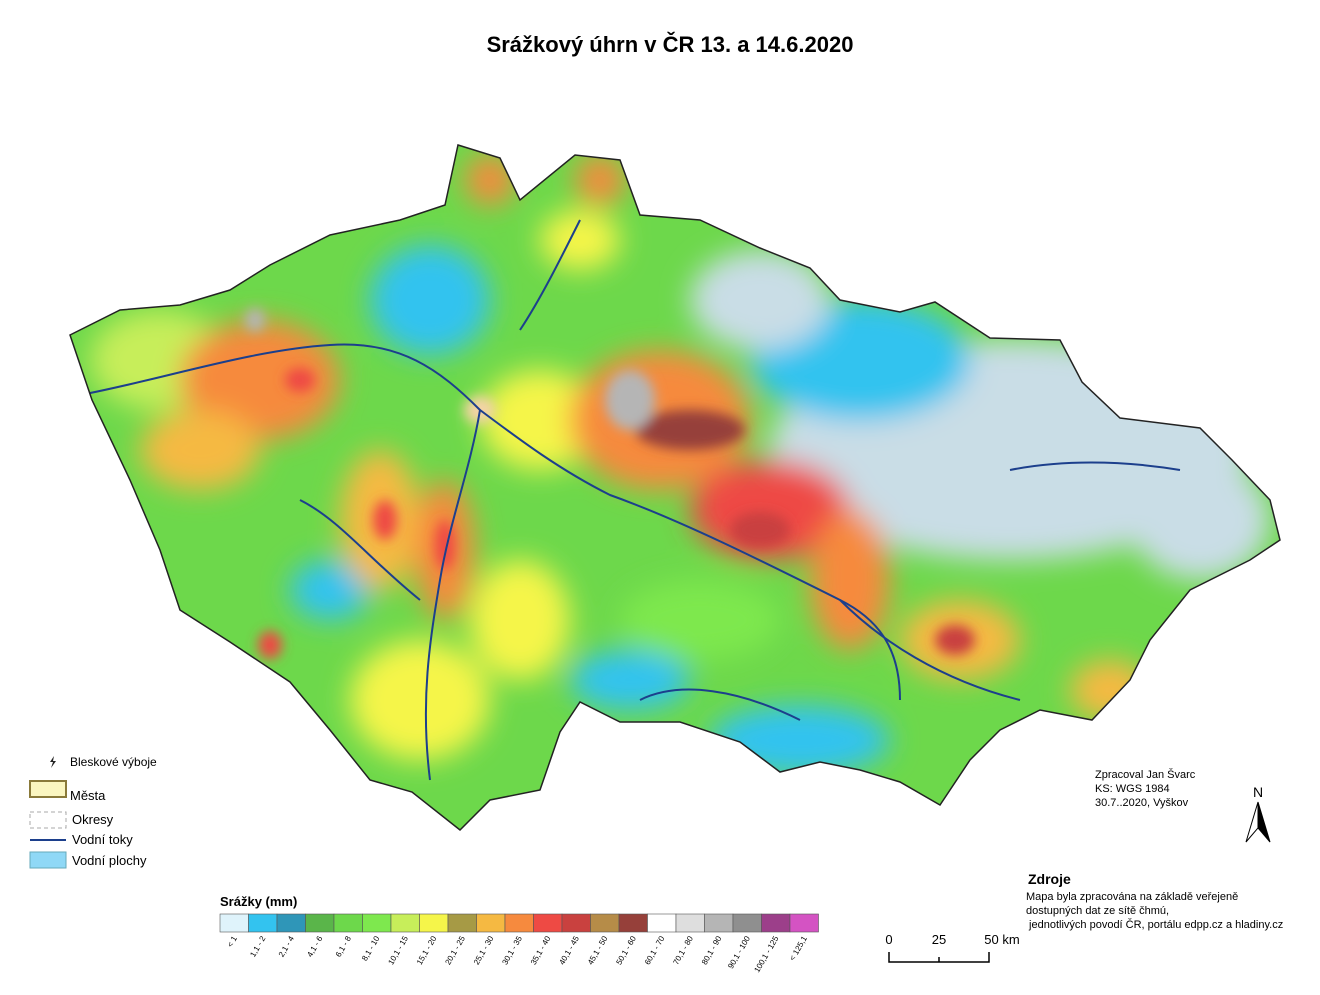 The width and height of the screenshot is (1320, 995). What do you see at coordinates (1132, 789) in the screenshot?
I see `credit-line: KS: WGS 1984` at bounding box center [1132, 789].